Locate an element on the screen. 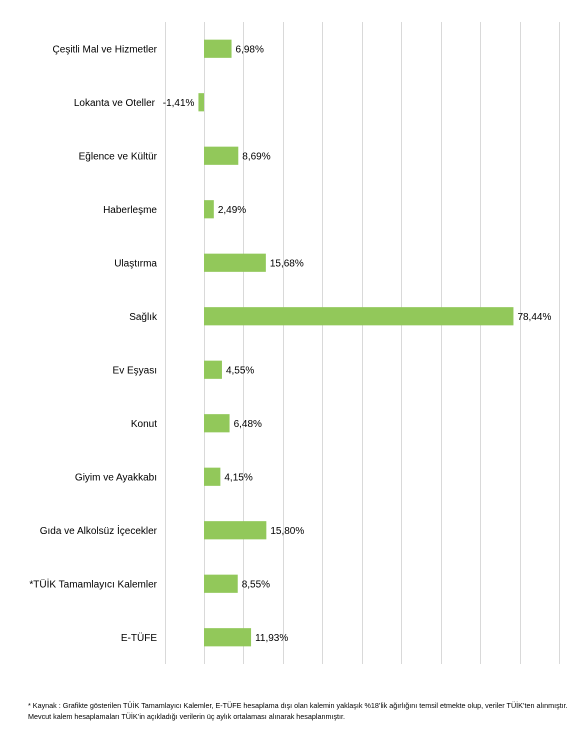 This screenshot has width=587, height=732. category-label: Gıda ve Alkolsüz İçecekler is located at coordinates (99, 530).